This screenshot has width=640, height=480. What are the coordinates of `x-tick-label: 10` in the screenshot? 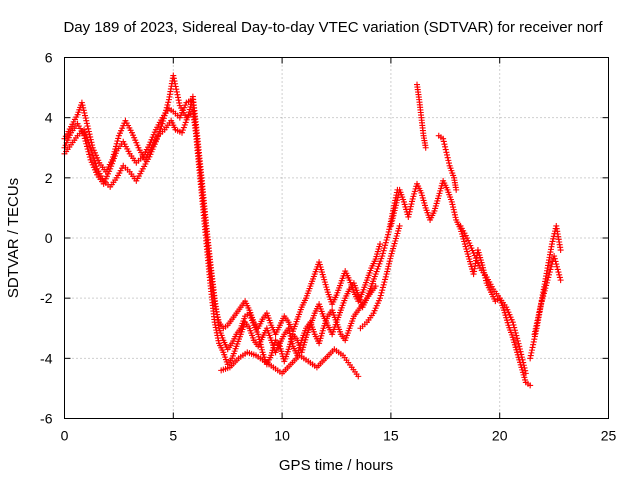 It's located at (282, 436).